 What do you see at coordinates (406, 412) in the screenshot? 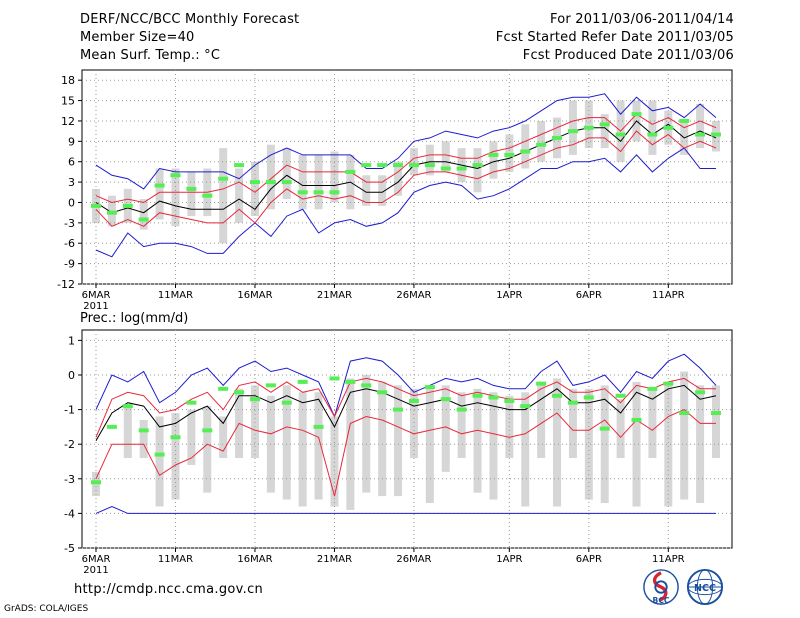
I see `series-ensemble-mean` at bounding box center [406, 412].